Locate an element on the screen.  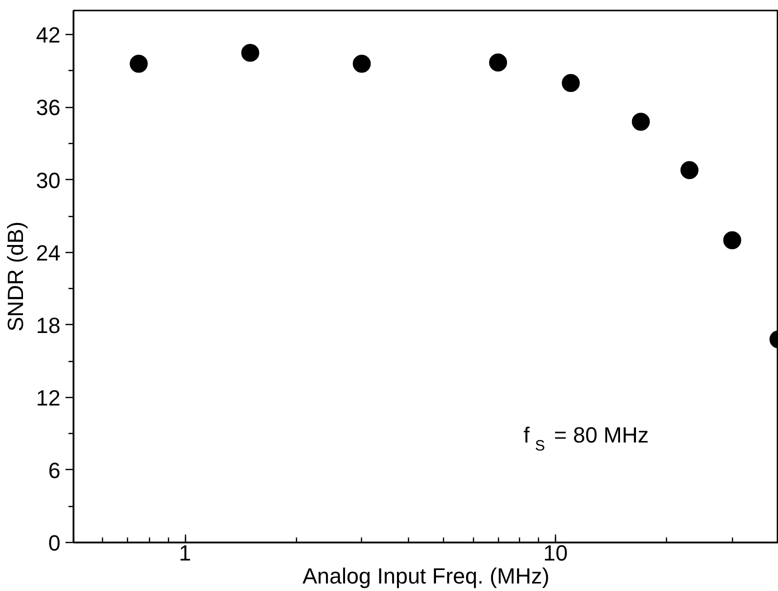
y-tick-label: 18 is located at coordinates (48, 325).